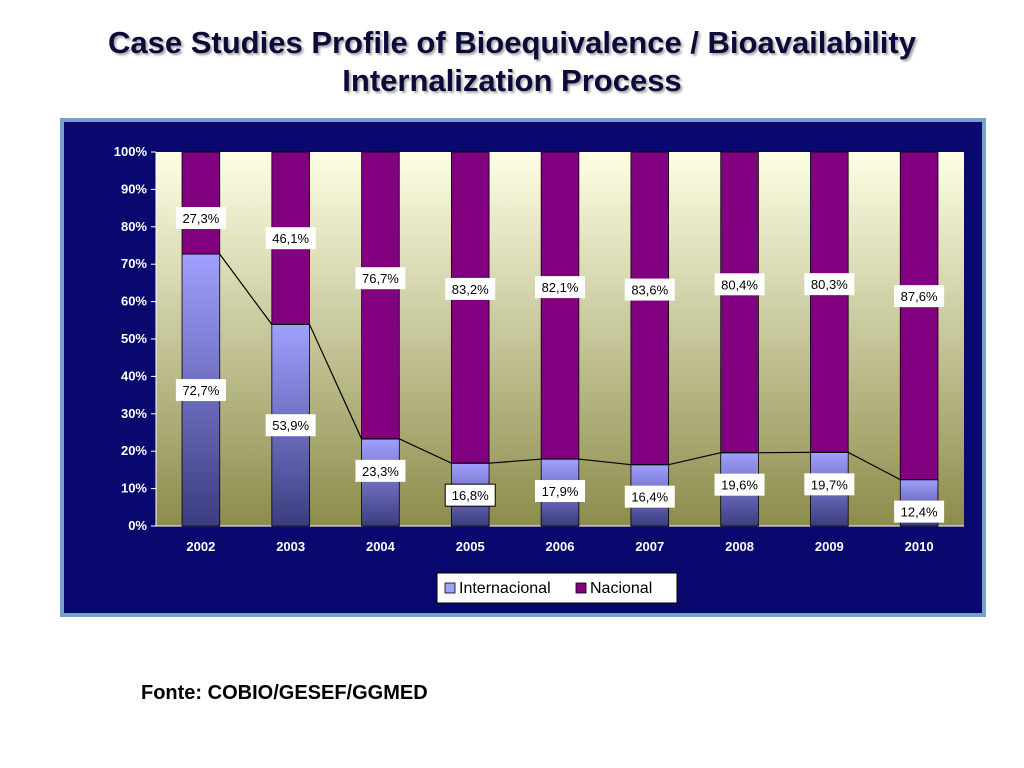 This screenshot has width=1024, height=768. Describe the element at coordinates (581, 588) in the screenshot. I see `legend-swatch-nacional` at that location.